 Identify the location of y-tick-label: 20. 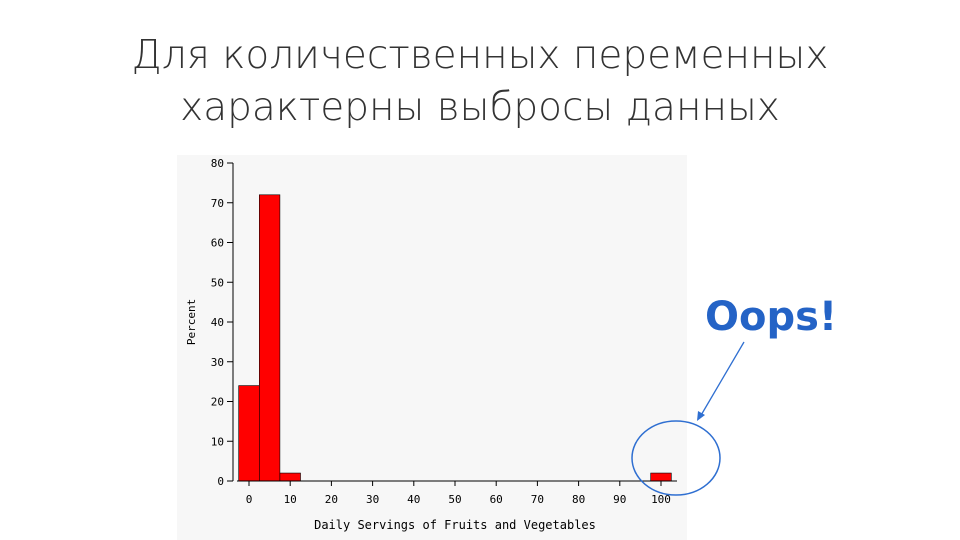
(217, 402).